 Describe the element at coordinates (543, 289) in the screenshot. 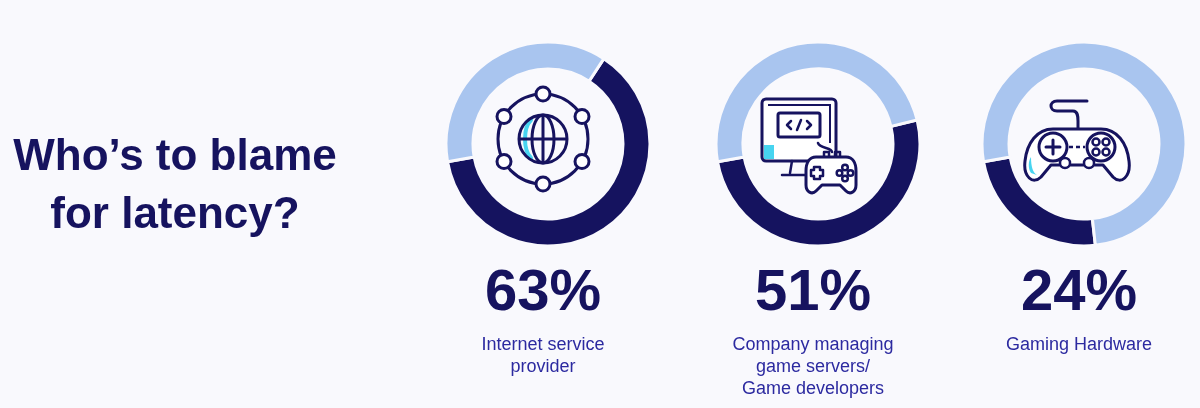

I see `data-label: 63%` at that location.